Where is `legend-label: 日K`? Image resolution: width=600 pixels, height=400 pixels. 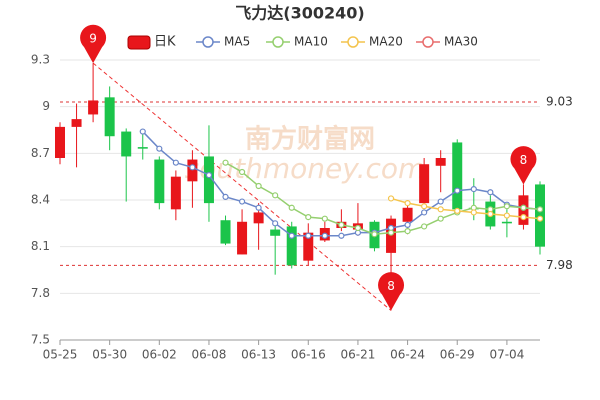 legend-label: 日K is located at coordinates (165, 42).